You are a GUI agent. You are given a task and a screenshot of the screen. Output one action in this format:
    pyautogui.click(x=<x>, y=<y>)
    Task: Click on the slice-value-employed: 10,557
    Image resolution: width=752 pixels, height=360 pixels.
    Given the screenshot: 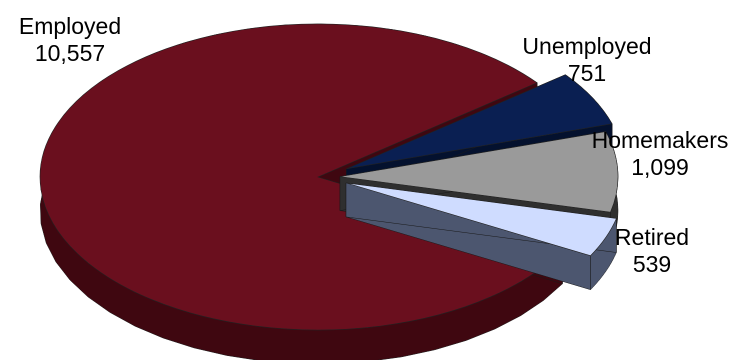 What is the action you would take?
    pyautogui.click(x=70, y=53)
    